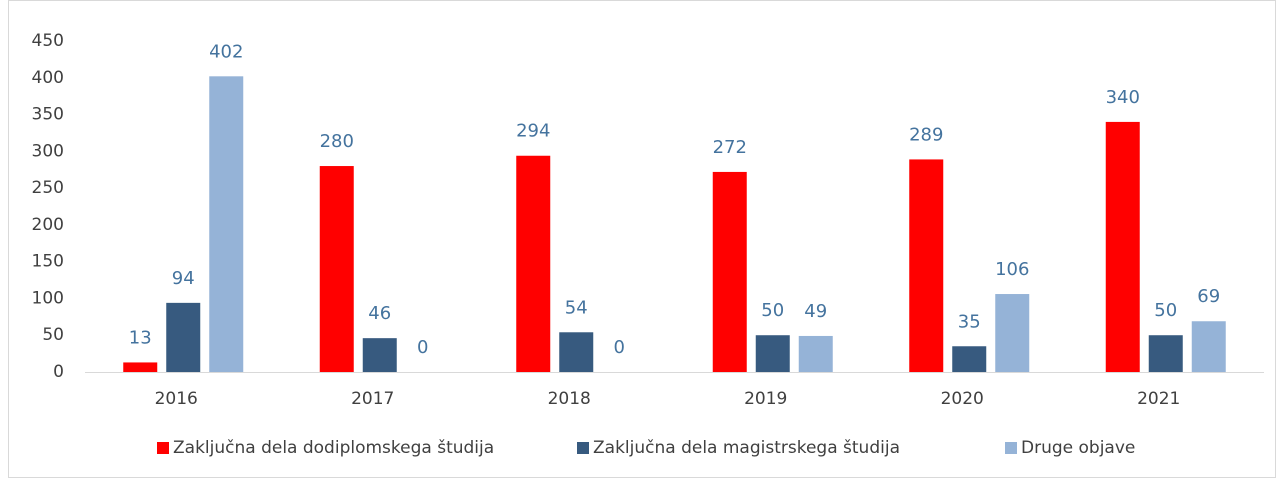 This screenshot has width=1277, height=479. What do you see at coordinates (379, 313) in the screenshot?
I see `value-label: 46` at bounding box center [379, 313].